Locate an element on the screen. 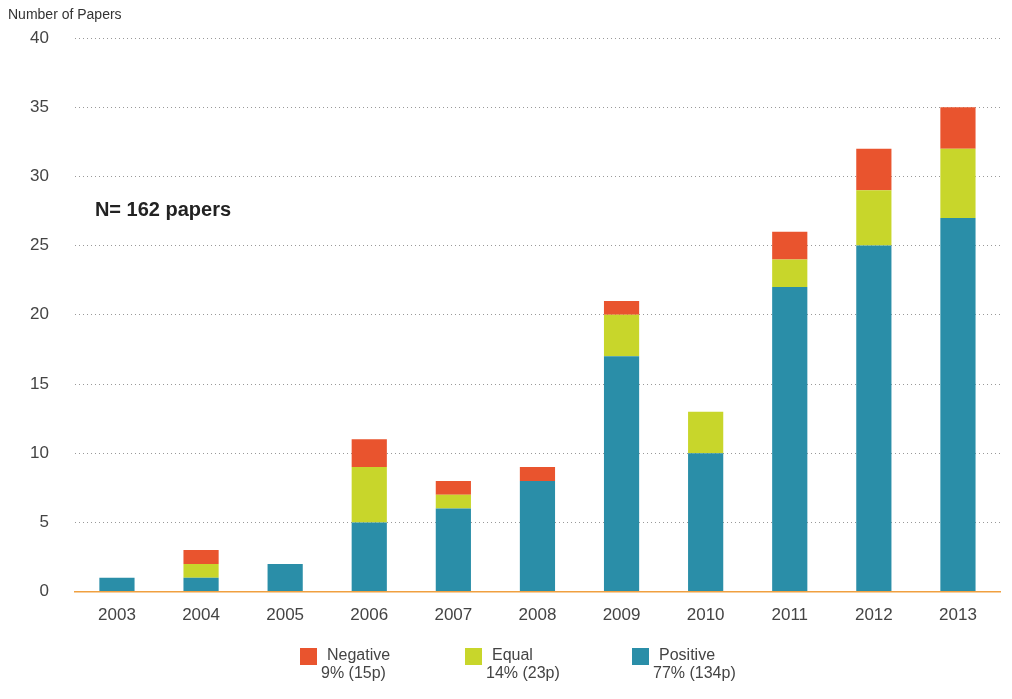 The image size is (1012, 699). y-axis-title: Number of Papers is located at coordinates (65, 14).